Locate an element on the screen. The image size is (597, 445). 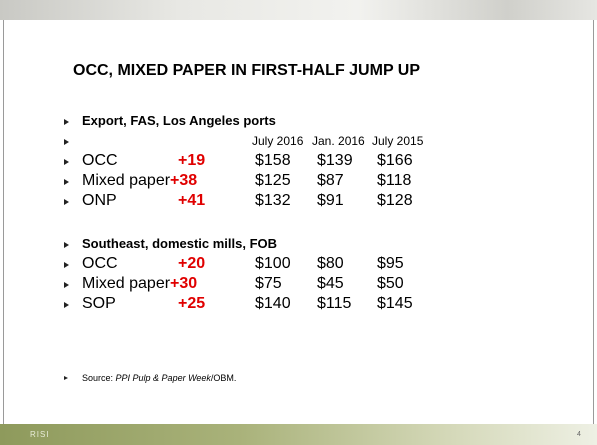
price: $75 is located at coordinates (268, 283).